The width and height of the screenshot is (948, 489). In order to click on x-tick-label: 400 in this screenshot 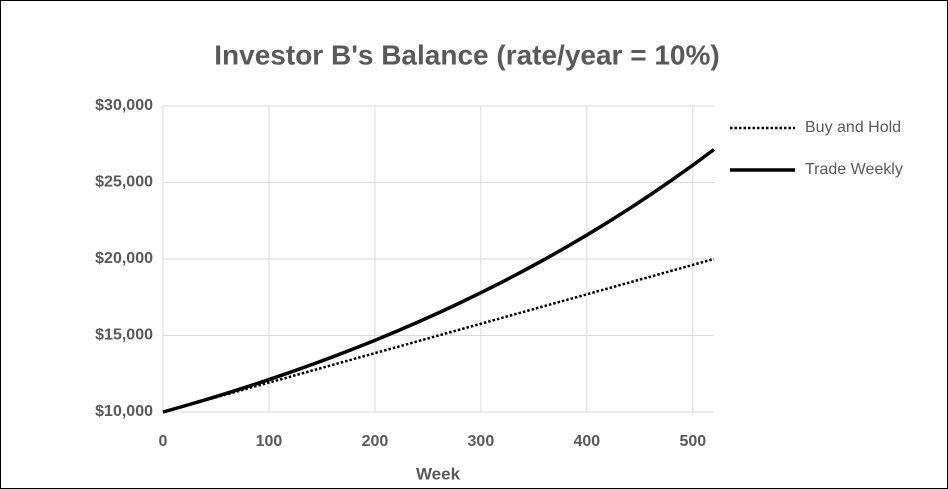, I will do `click(586, 441)`.